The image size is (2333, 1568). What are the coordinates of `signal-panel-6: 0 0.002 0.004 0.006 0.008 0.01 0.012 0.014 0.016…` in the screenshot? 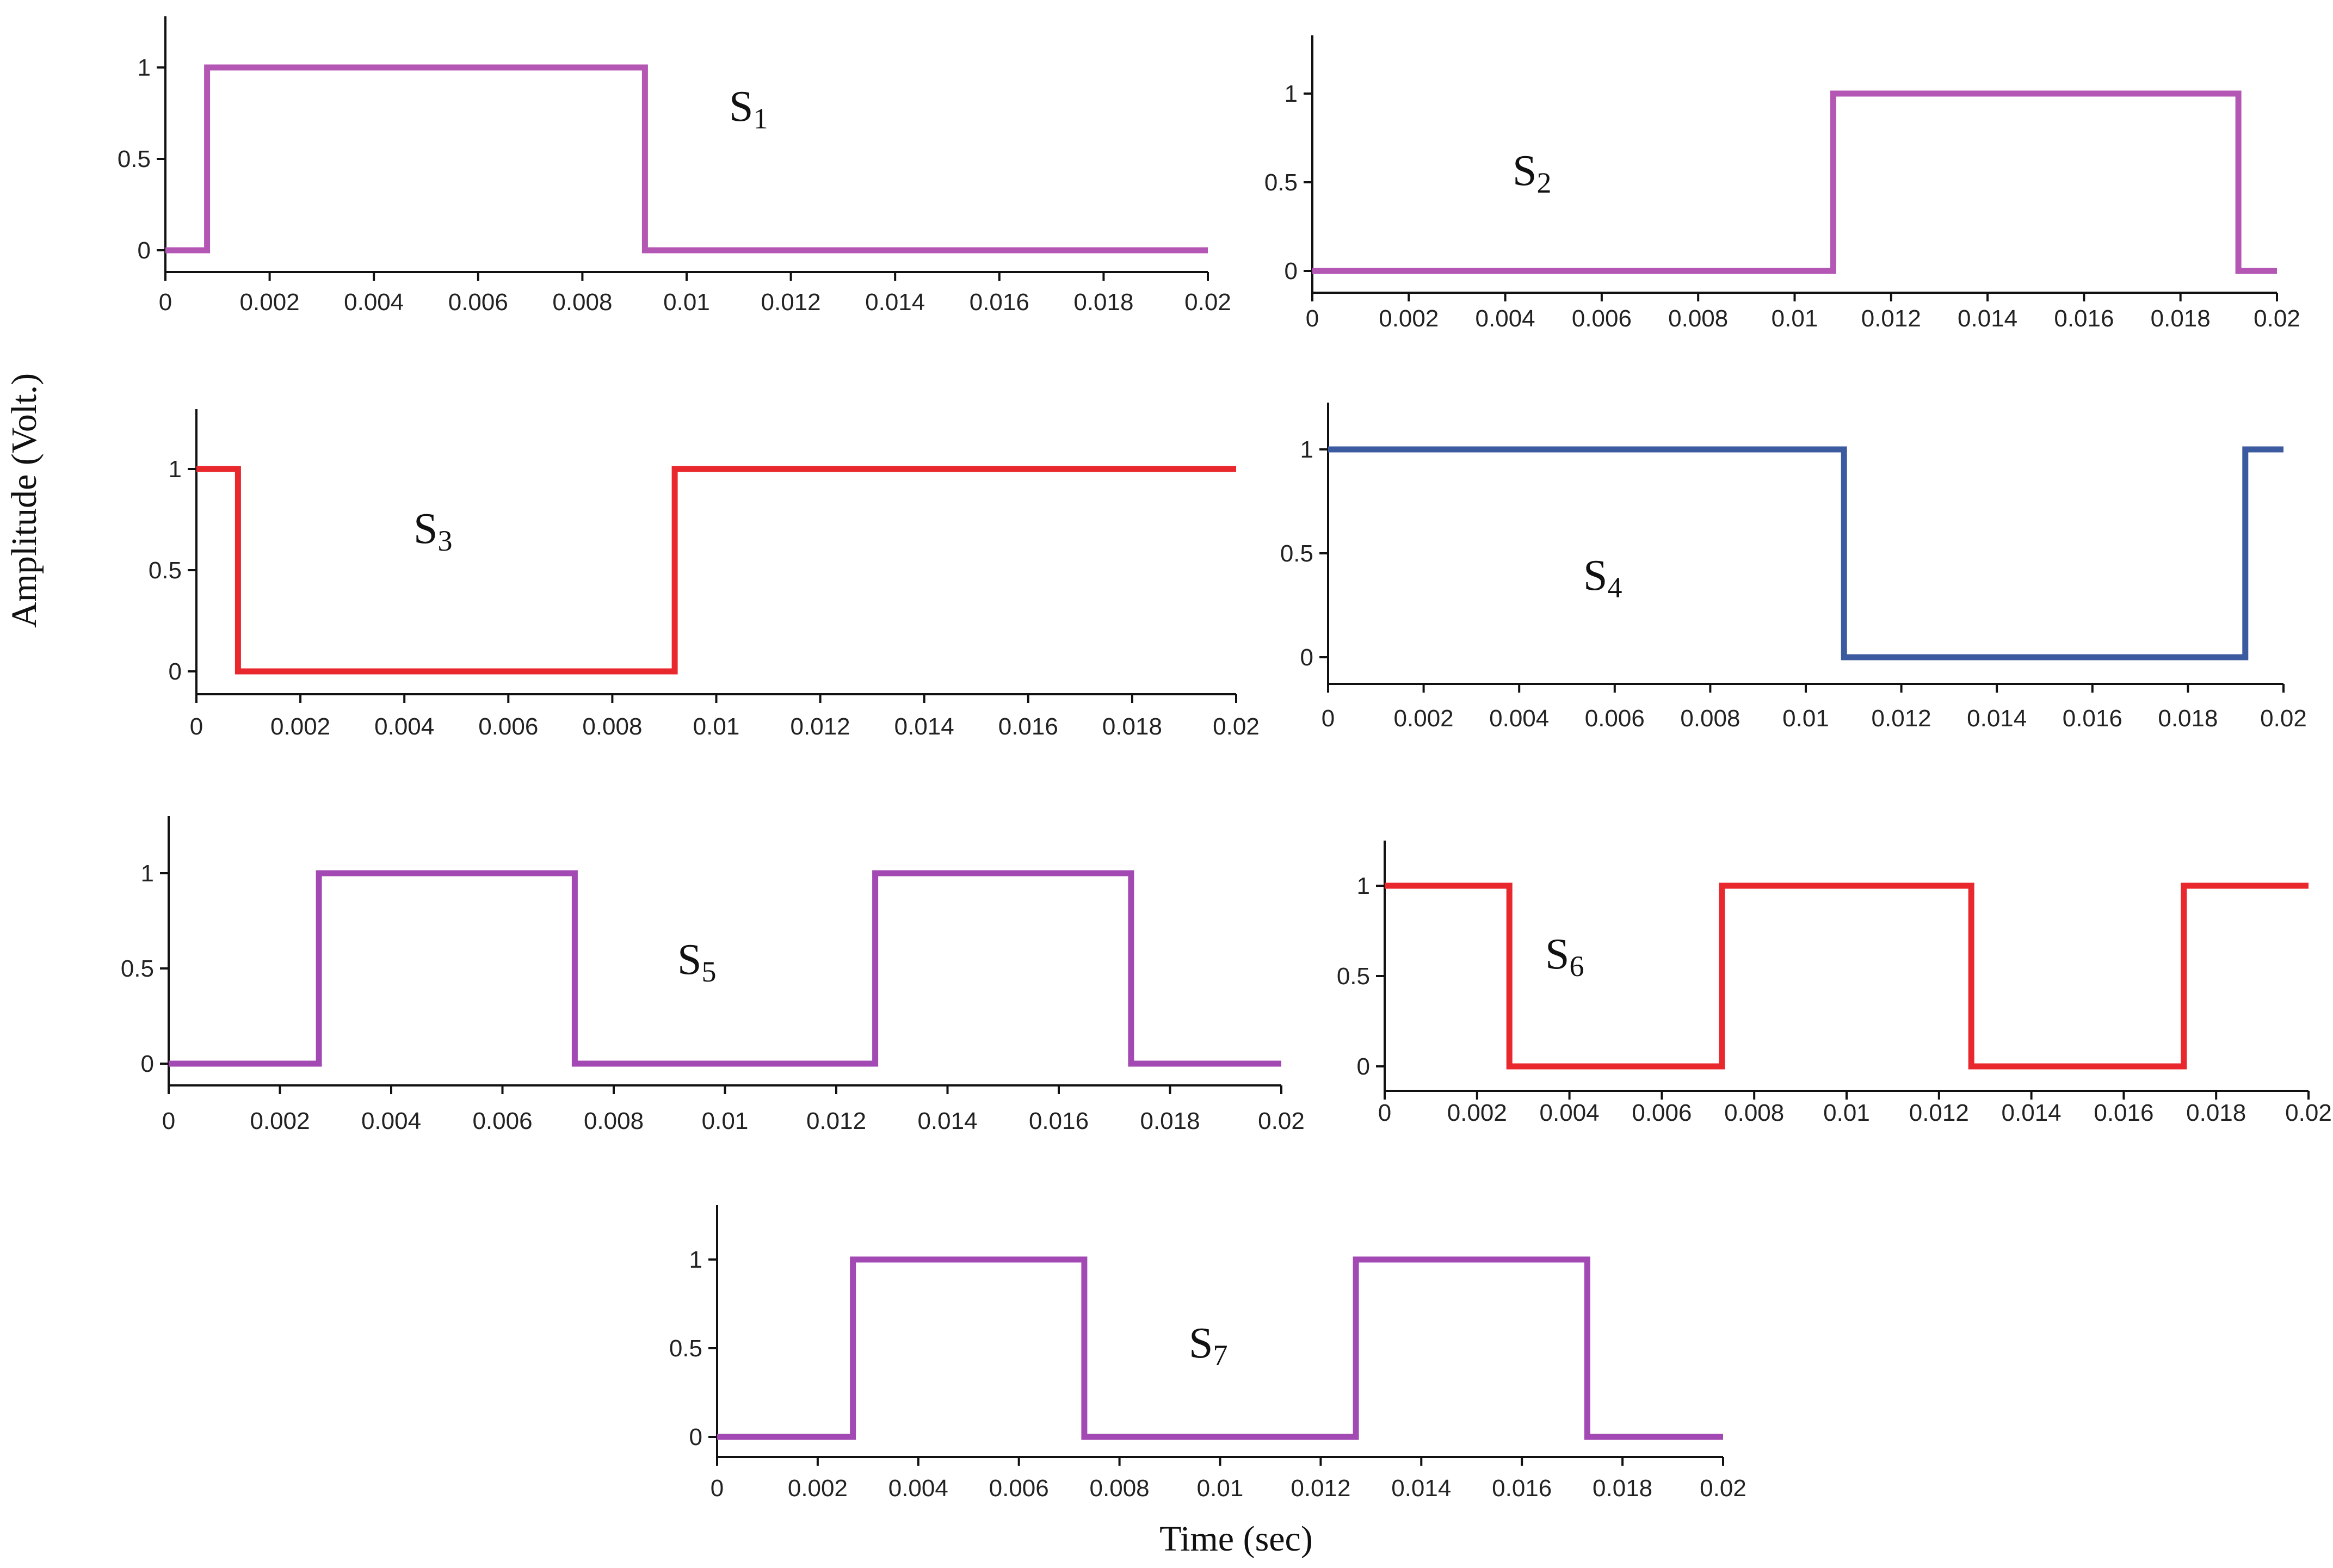 It's located at (1834, 984).